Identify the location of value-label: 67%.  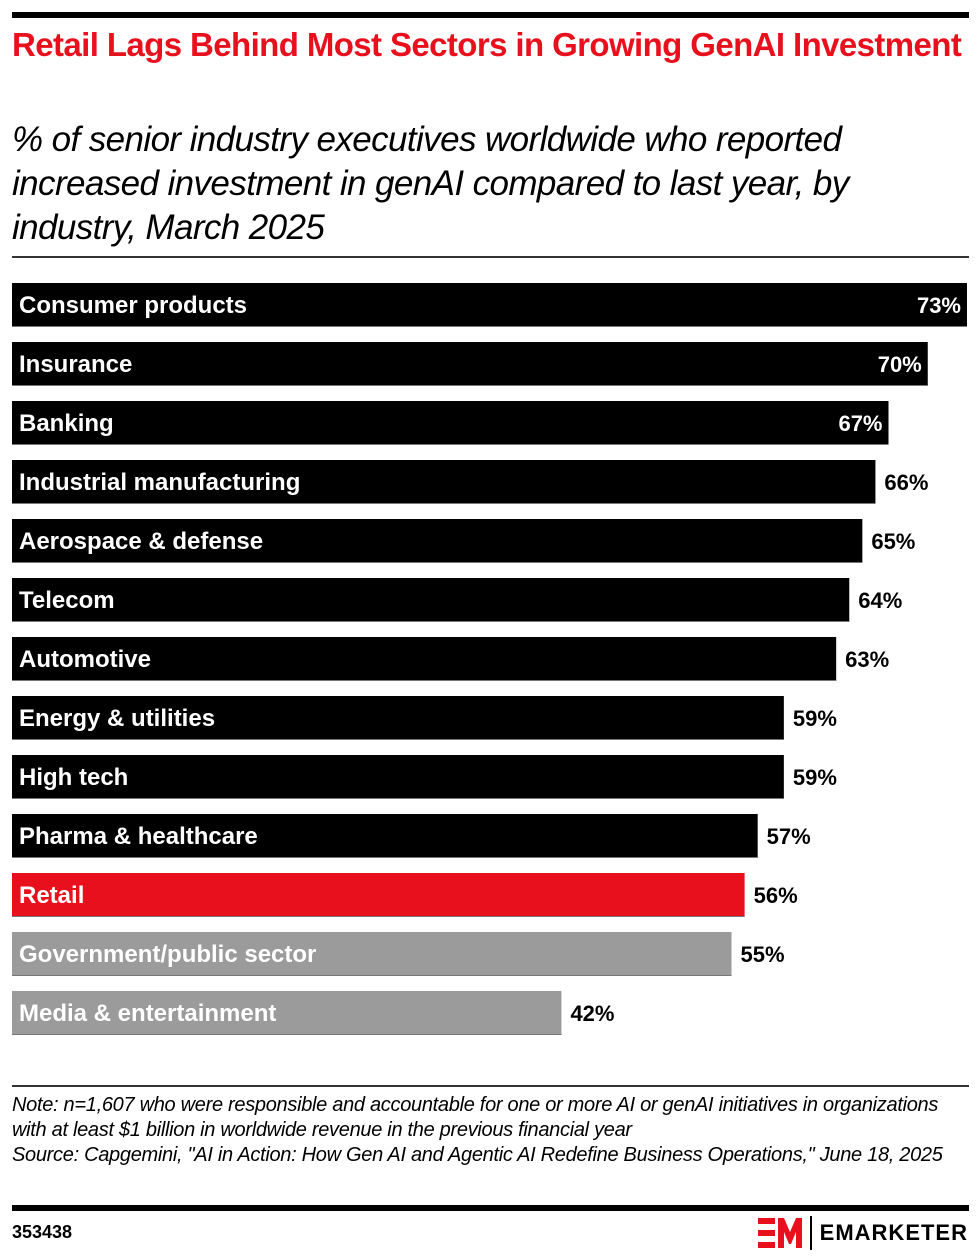
(860, 423).